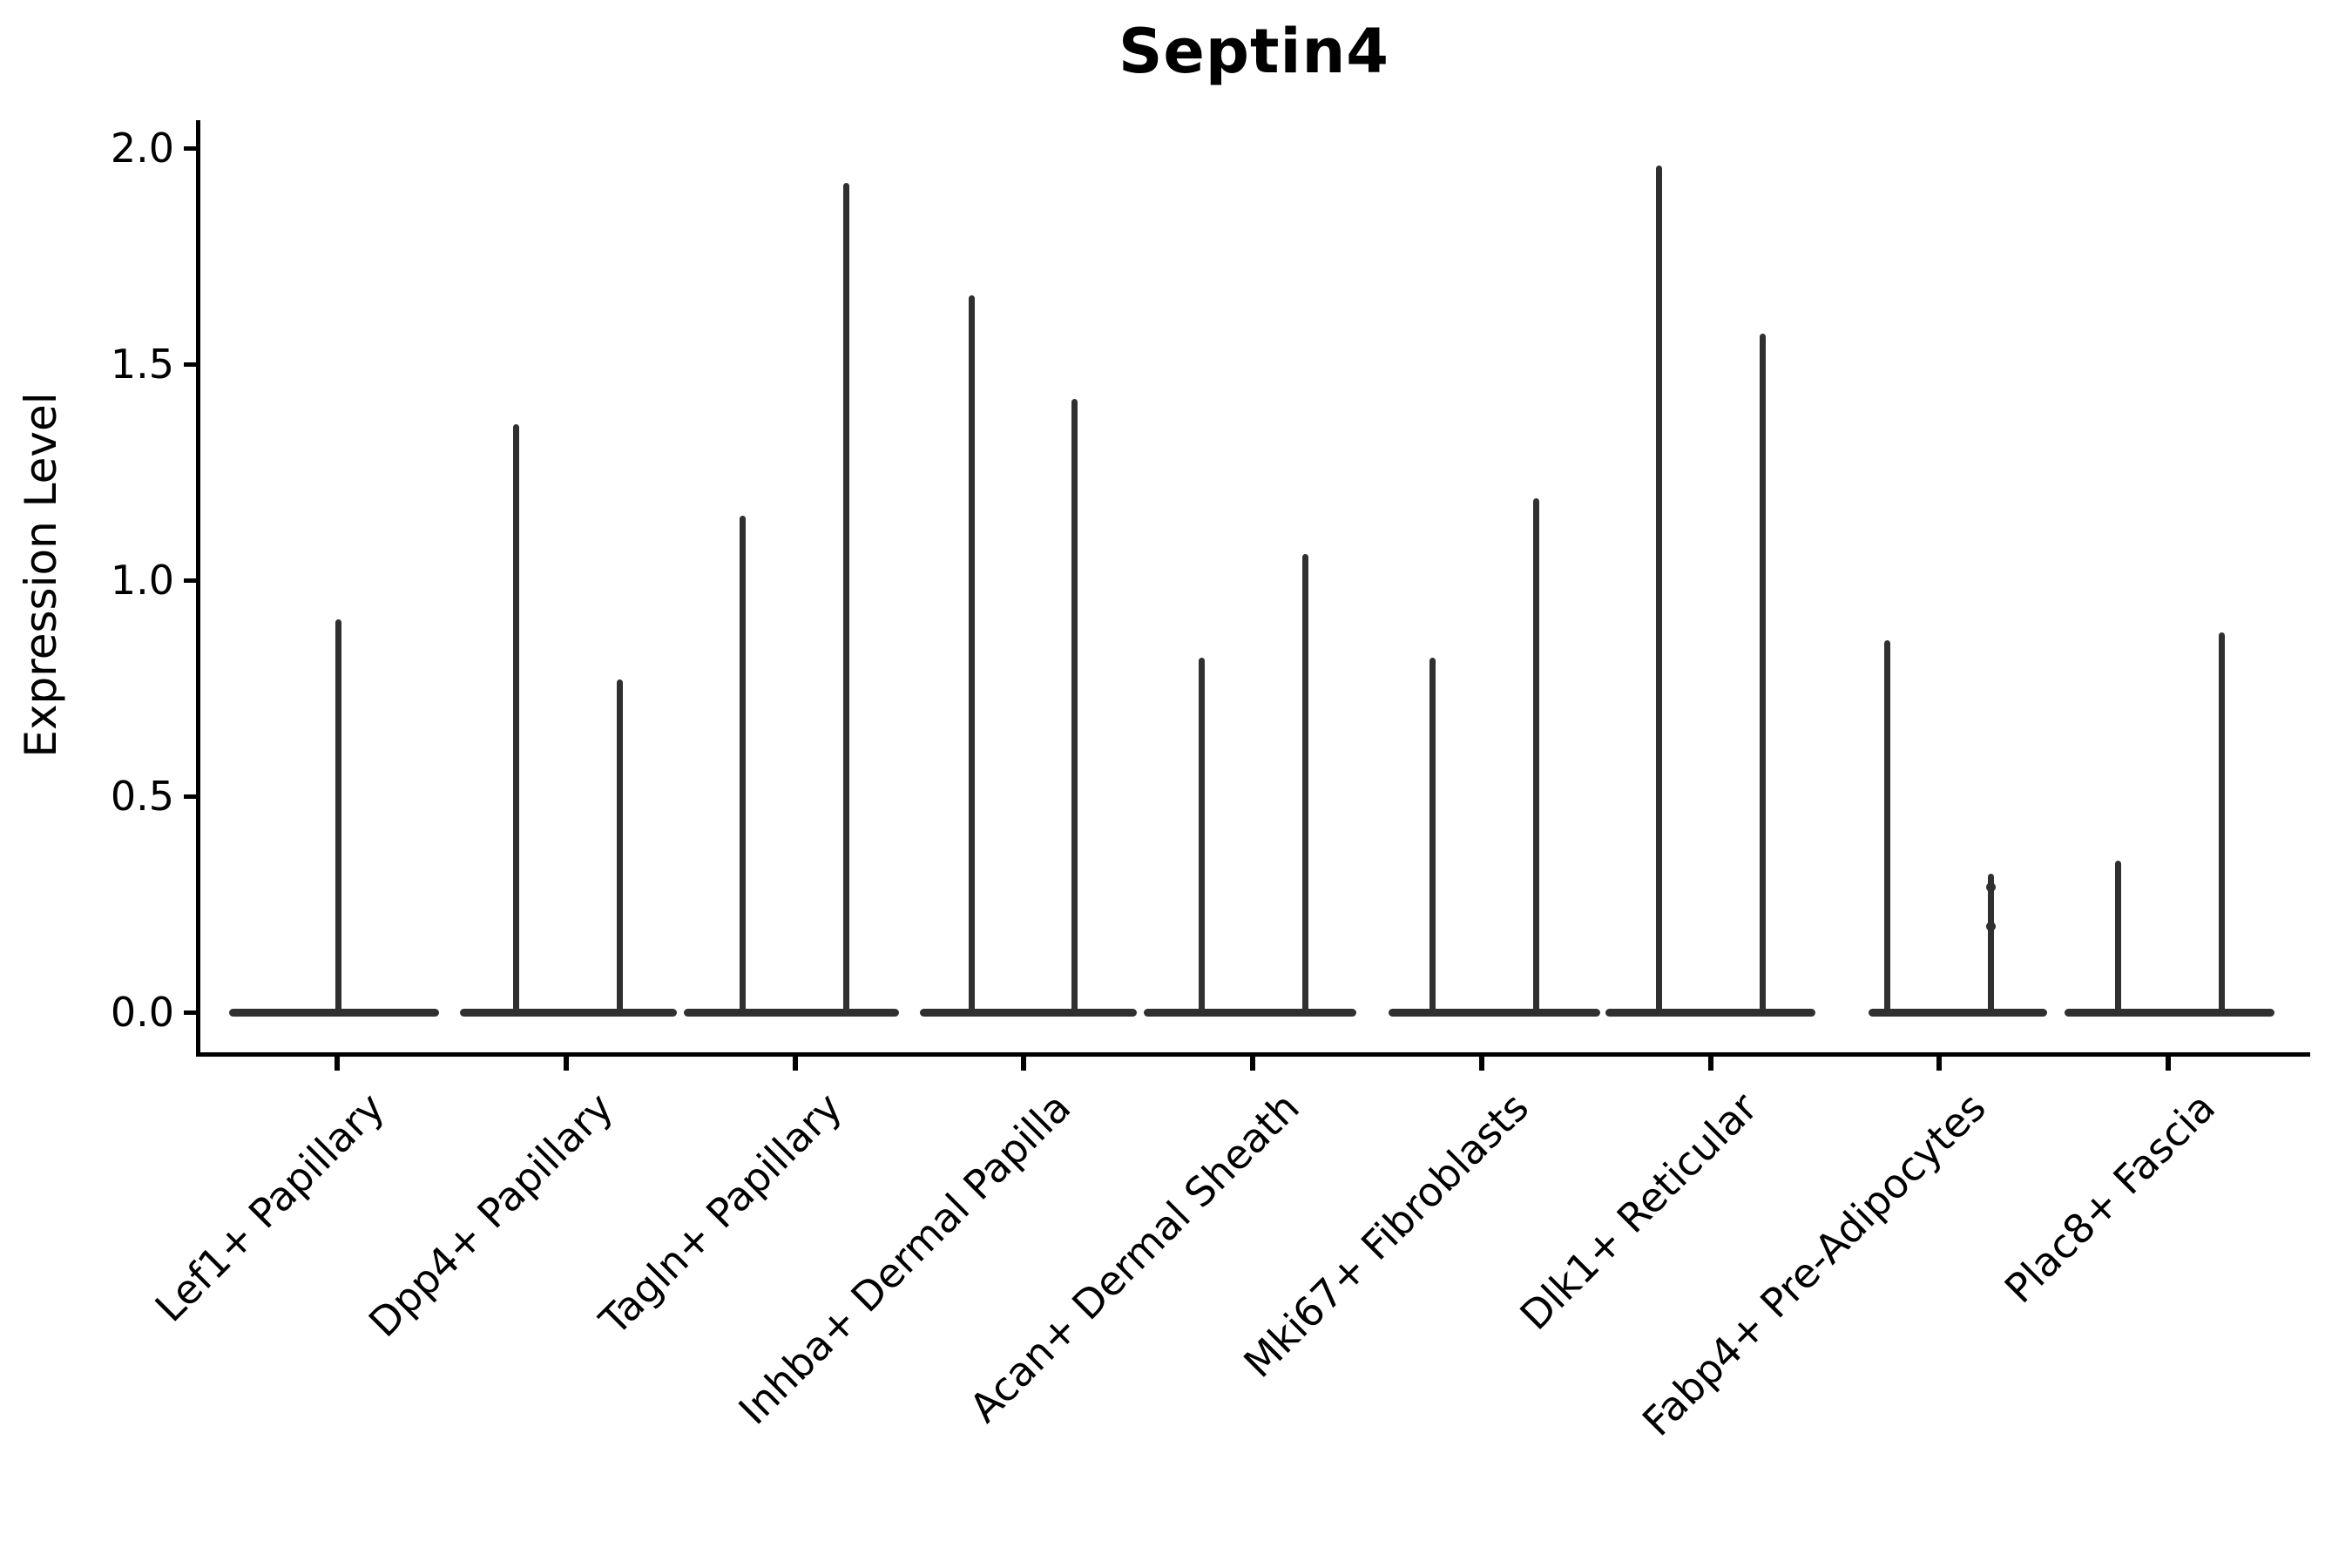 This screenshot has width=2352, height=1568. What do you see at coordinates (491, 1215) in the screenshot?
I see `x-tick-label: Dpp4+ Papillary` at bounding box center [491, 1215].